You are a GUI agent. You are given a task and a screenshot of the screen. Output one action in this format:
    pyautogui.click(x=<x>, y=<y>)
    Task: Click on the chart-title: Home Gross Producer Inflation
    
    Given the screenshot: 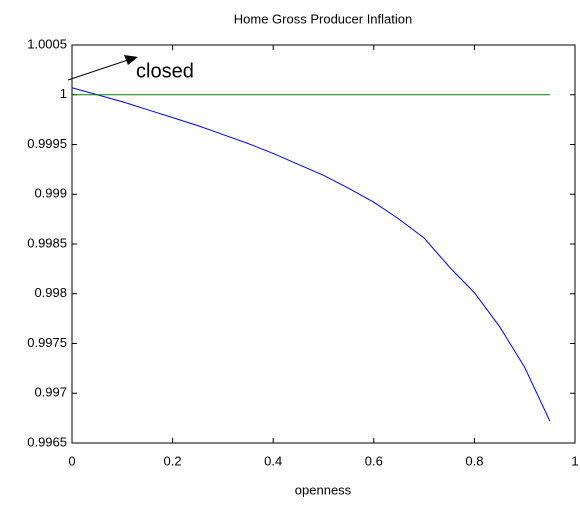 What is the action you would take?
    pyautogui.click(x=323, y=18)
    